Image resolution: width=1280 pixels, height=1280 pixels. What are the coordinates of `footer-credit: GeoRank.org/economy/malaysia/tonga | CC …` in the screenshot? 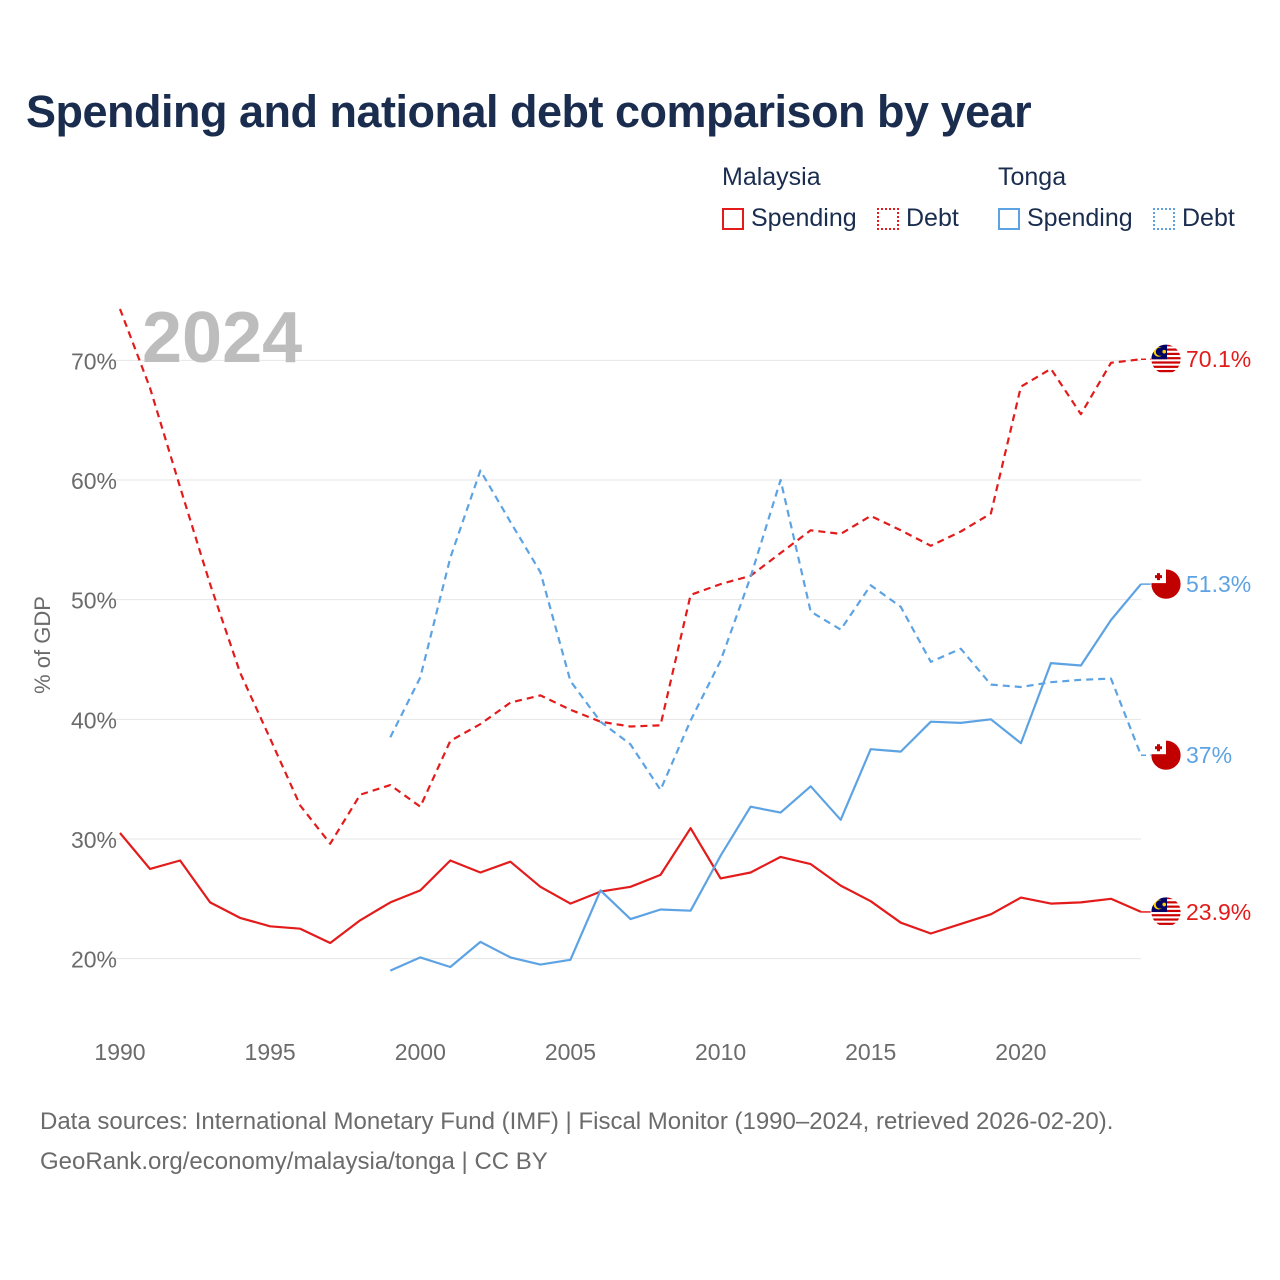 It's located at (294, 1161).